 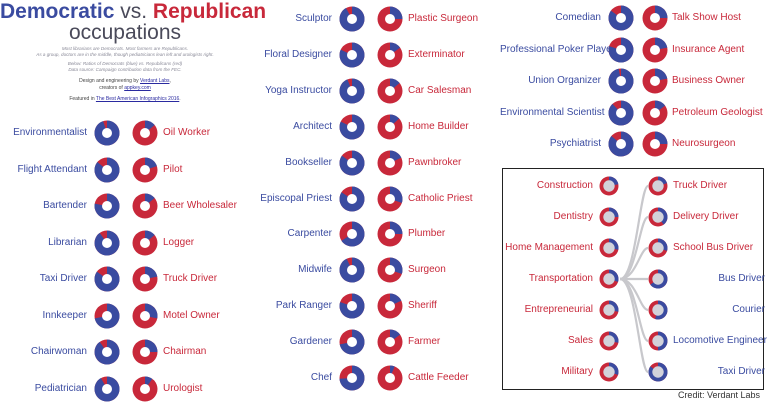 I want to click on occupation-donut-school-bus-driver, so click(x=658, y=248).